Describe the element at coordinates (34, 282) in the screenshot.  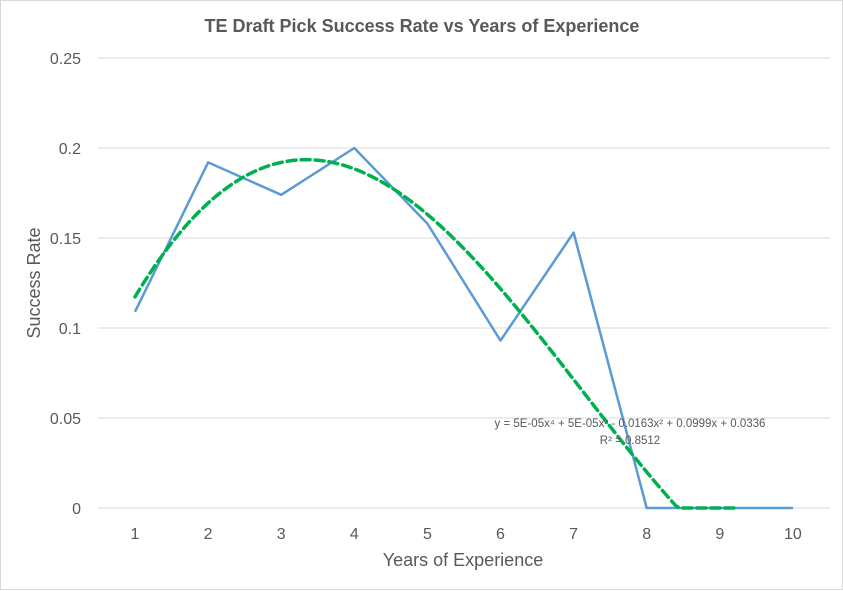
I see `y-axis-title: Success Rate` at that location.